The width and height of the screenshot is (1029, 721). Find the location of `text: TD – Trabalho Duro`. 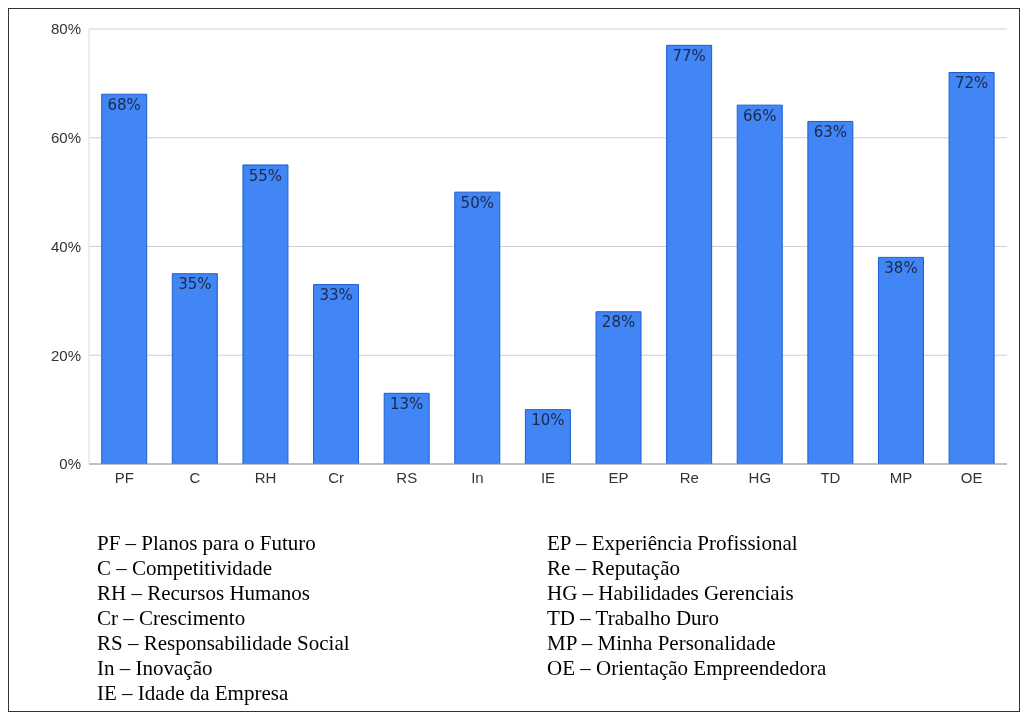

text: TD – Trabalho Duro is located at coordinates (634, 618).